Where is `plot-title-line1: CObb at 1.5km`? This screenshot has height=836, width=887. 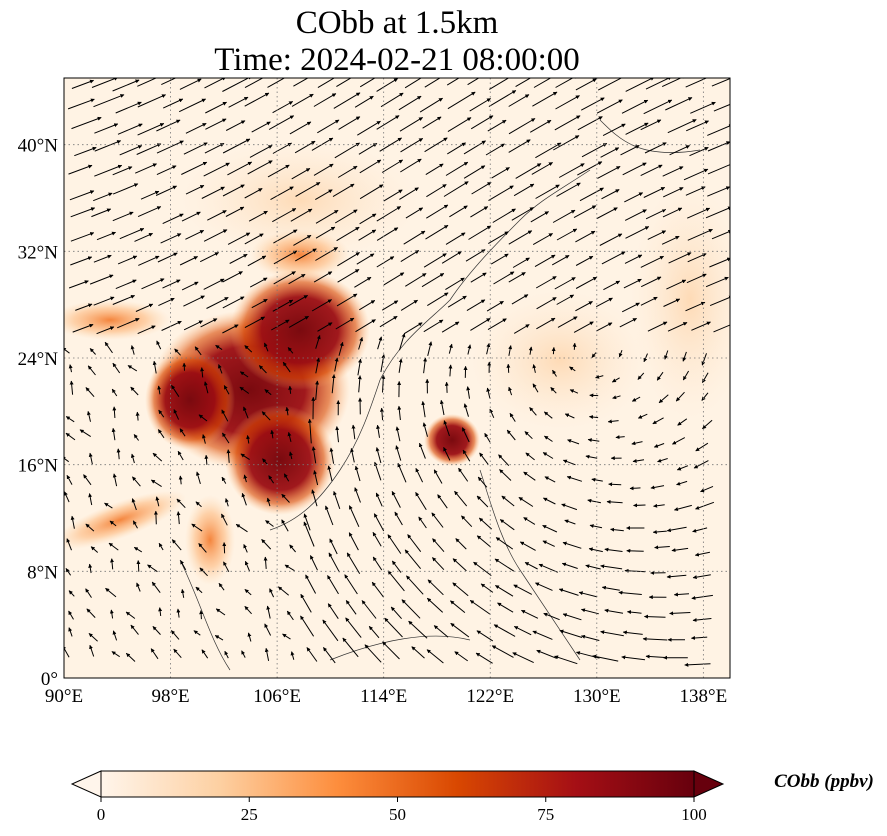
plot-title-line1: CObb at 1.5km is located at coordinates (397, 23).